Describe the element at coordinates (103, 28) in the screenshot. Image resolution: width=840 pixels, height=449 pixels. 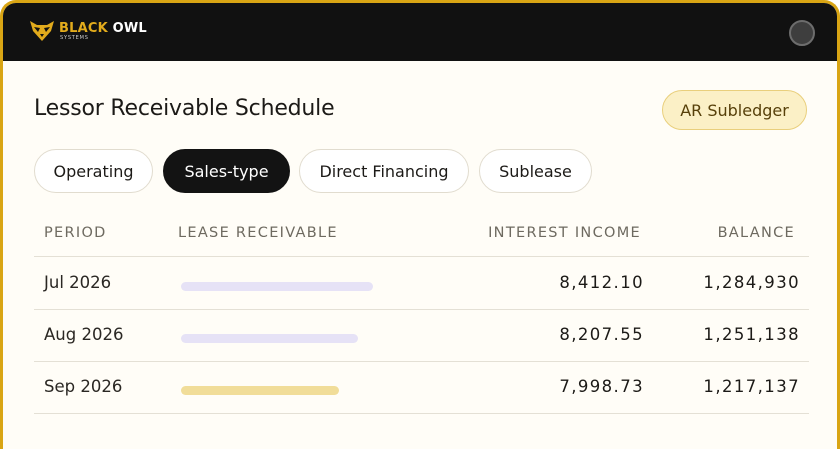
I see `logo-name: BLACK OWL` at that location.